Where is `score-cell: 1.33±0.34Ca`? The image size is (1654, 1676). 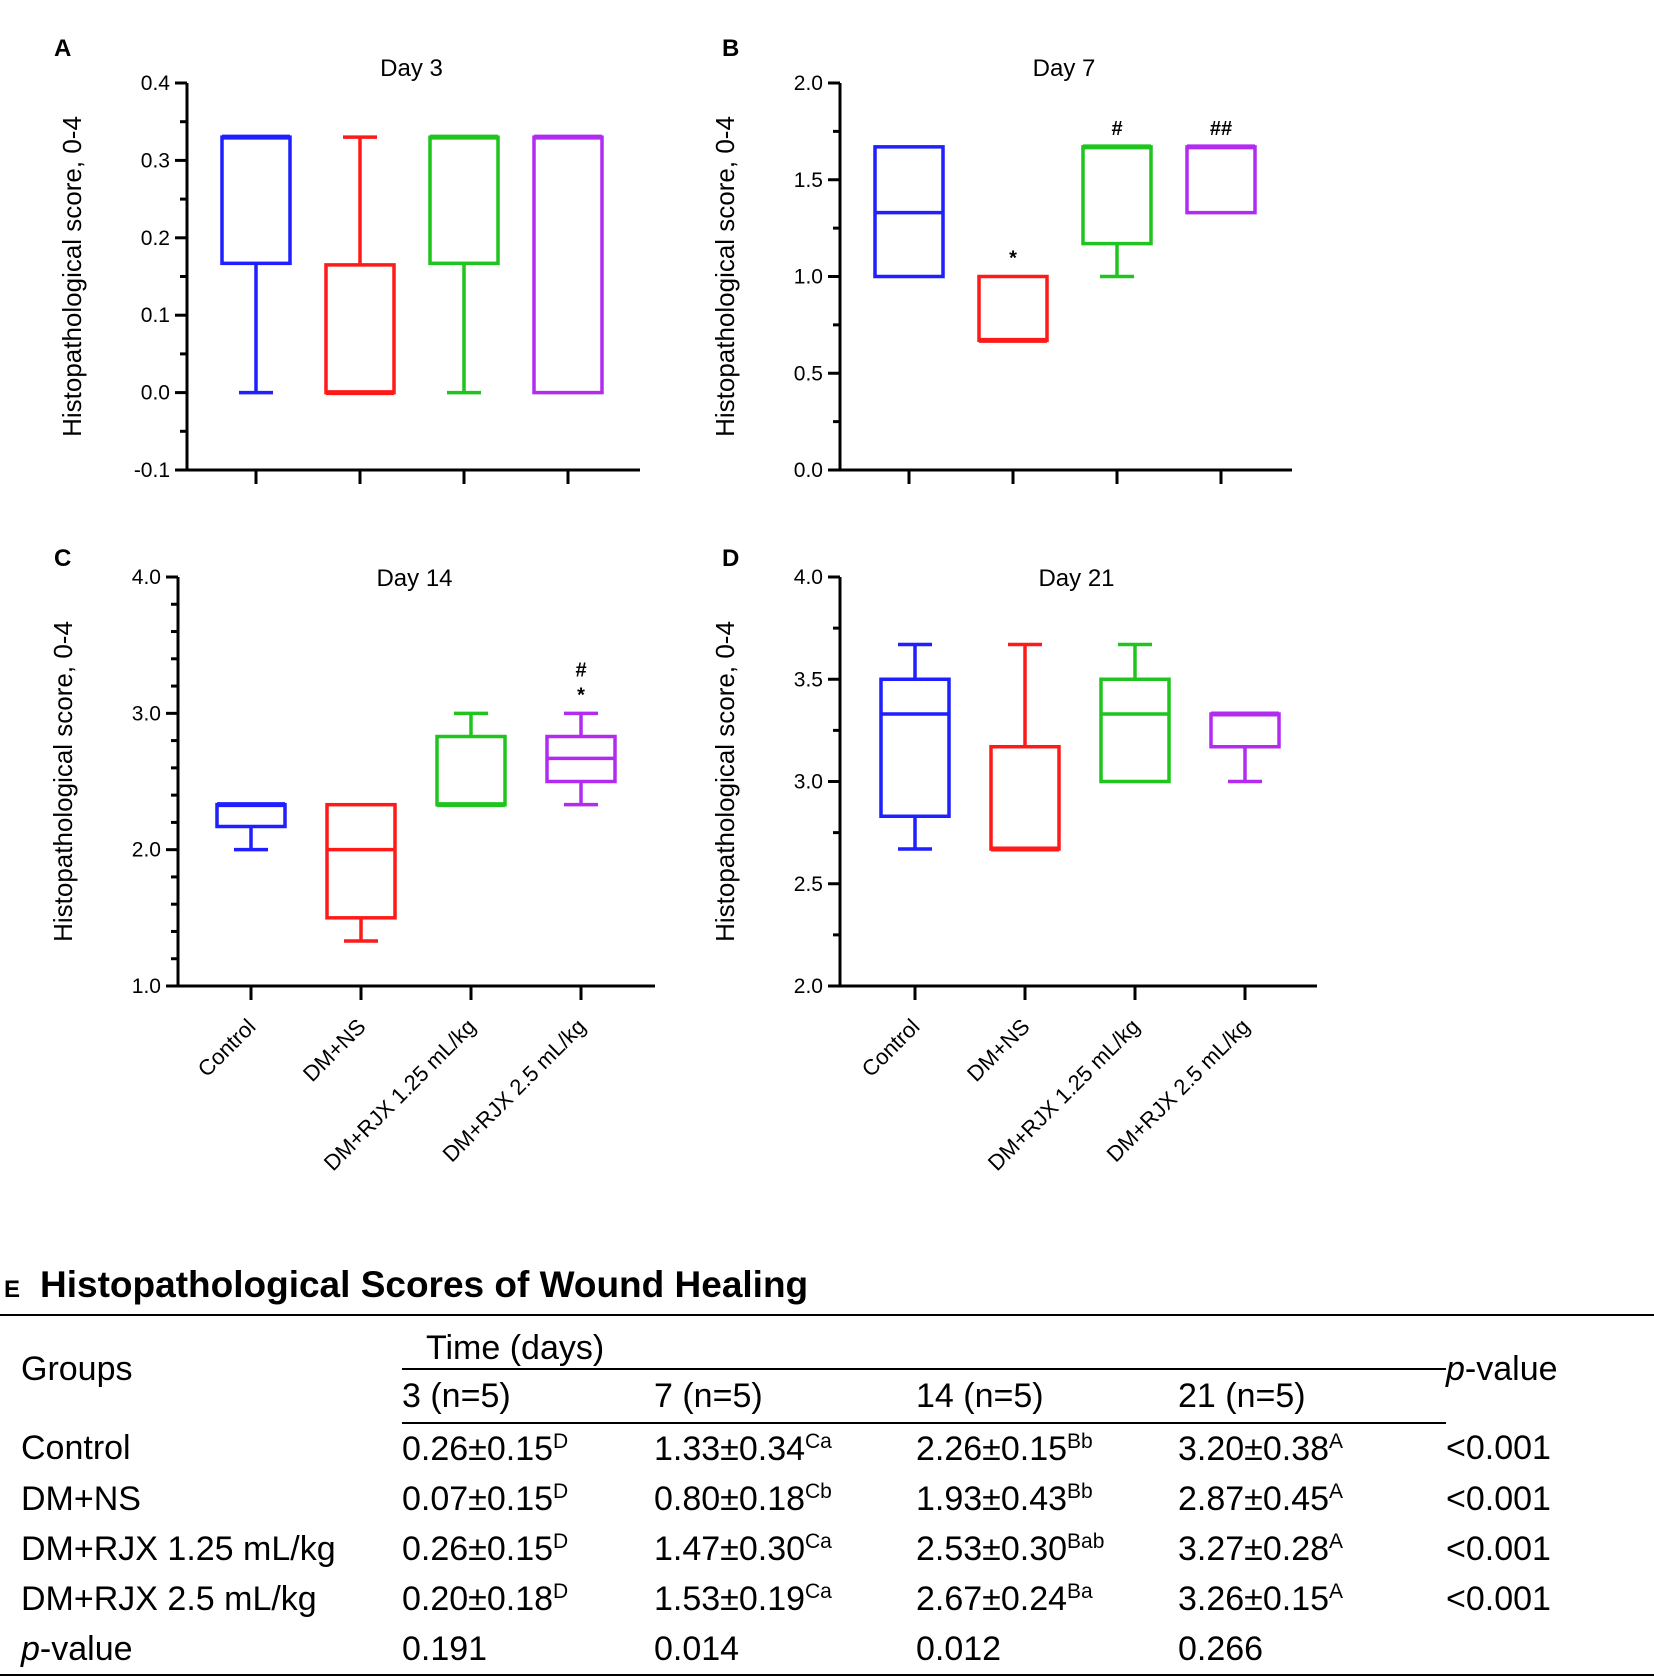 score-cell: 1.33±0.34Ca is located at coordinates (785, 1448).